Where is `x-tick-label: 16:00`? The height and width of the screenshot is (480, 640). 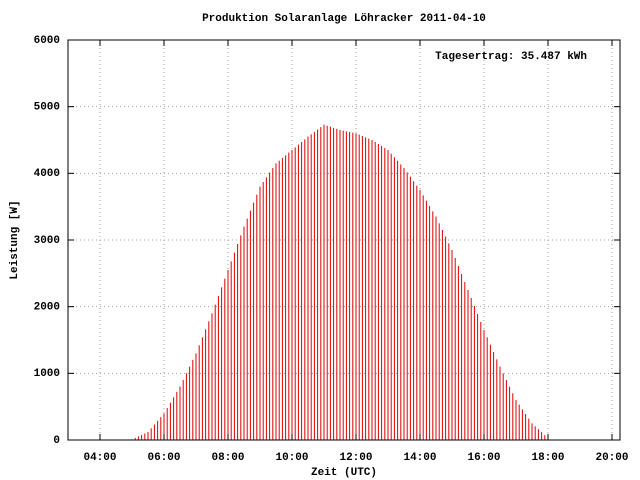 x-tick-label: 16:00 is located at coordinates (483, 458).